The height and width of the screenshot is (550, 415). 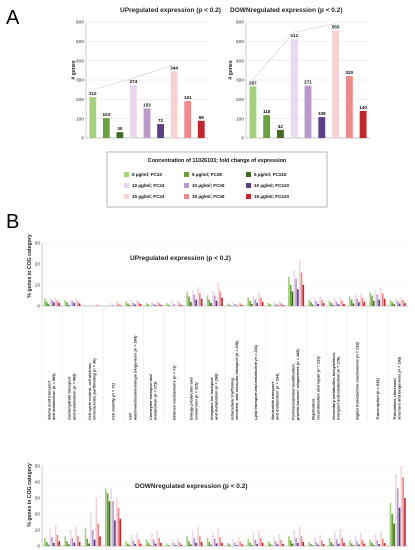 What do you see at coordinates (148, 185) in the screenshot?
I see `legend-entry: 10 µg/ml; FC≥3` at bounding box center [148, 185].